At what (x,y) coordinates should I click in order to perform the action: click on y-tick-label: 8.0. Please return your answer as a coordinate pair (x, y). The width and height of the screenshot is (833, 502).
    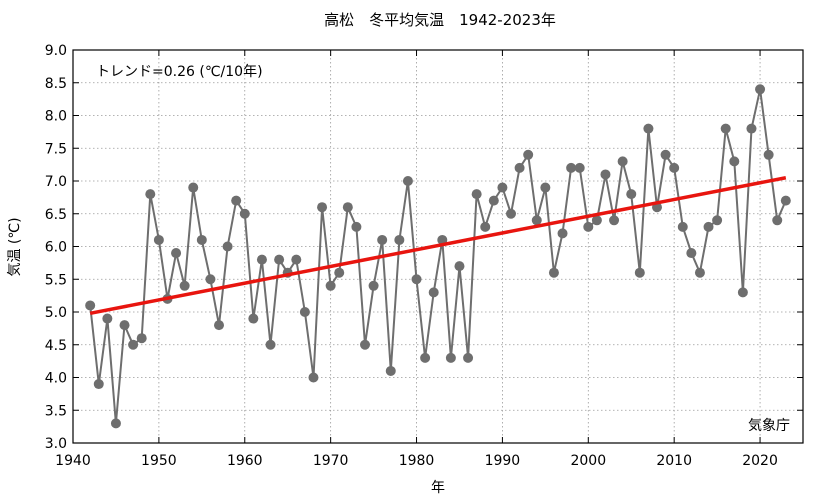
    Looking at the image, I should click on (56, 117).